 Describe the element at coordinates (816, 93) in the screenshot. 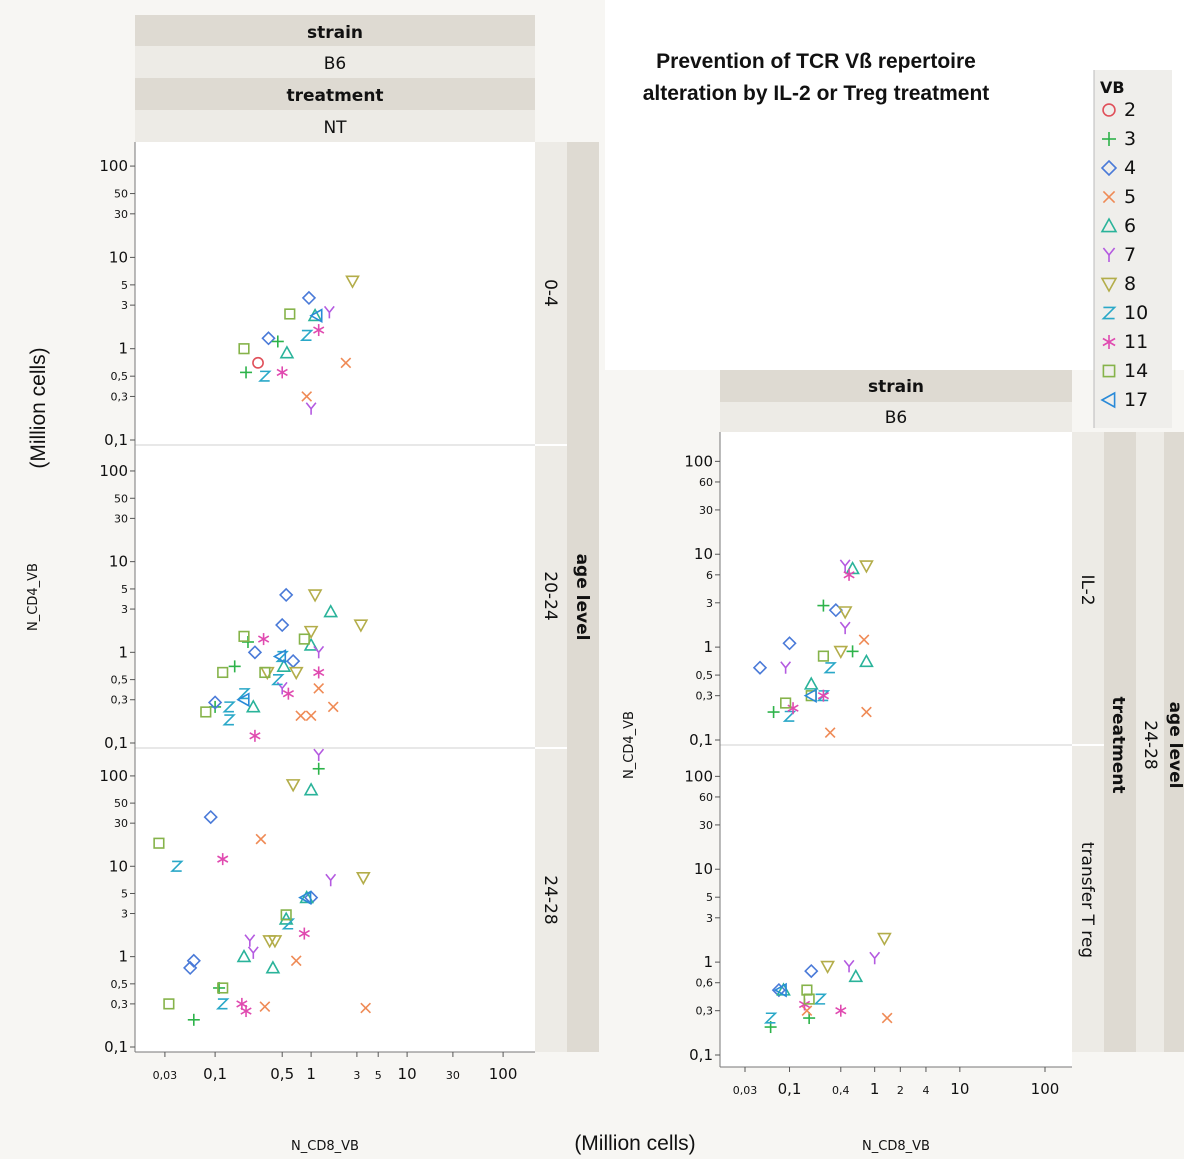

I see `chart-title-line2: alteration by IL-2 or Treg treatment` at that location.